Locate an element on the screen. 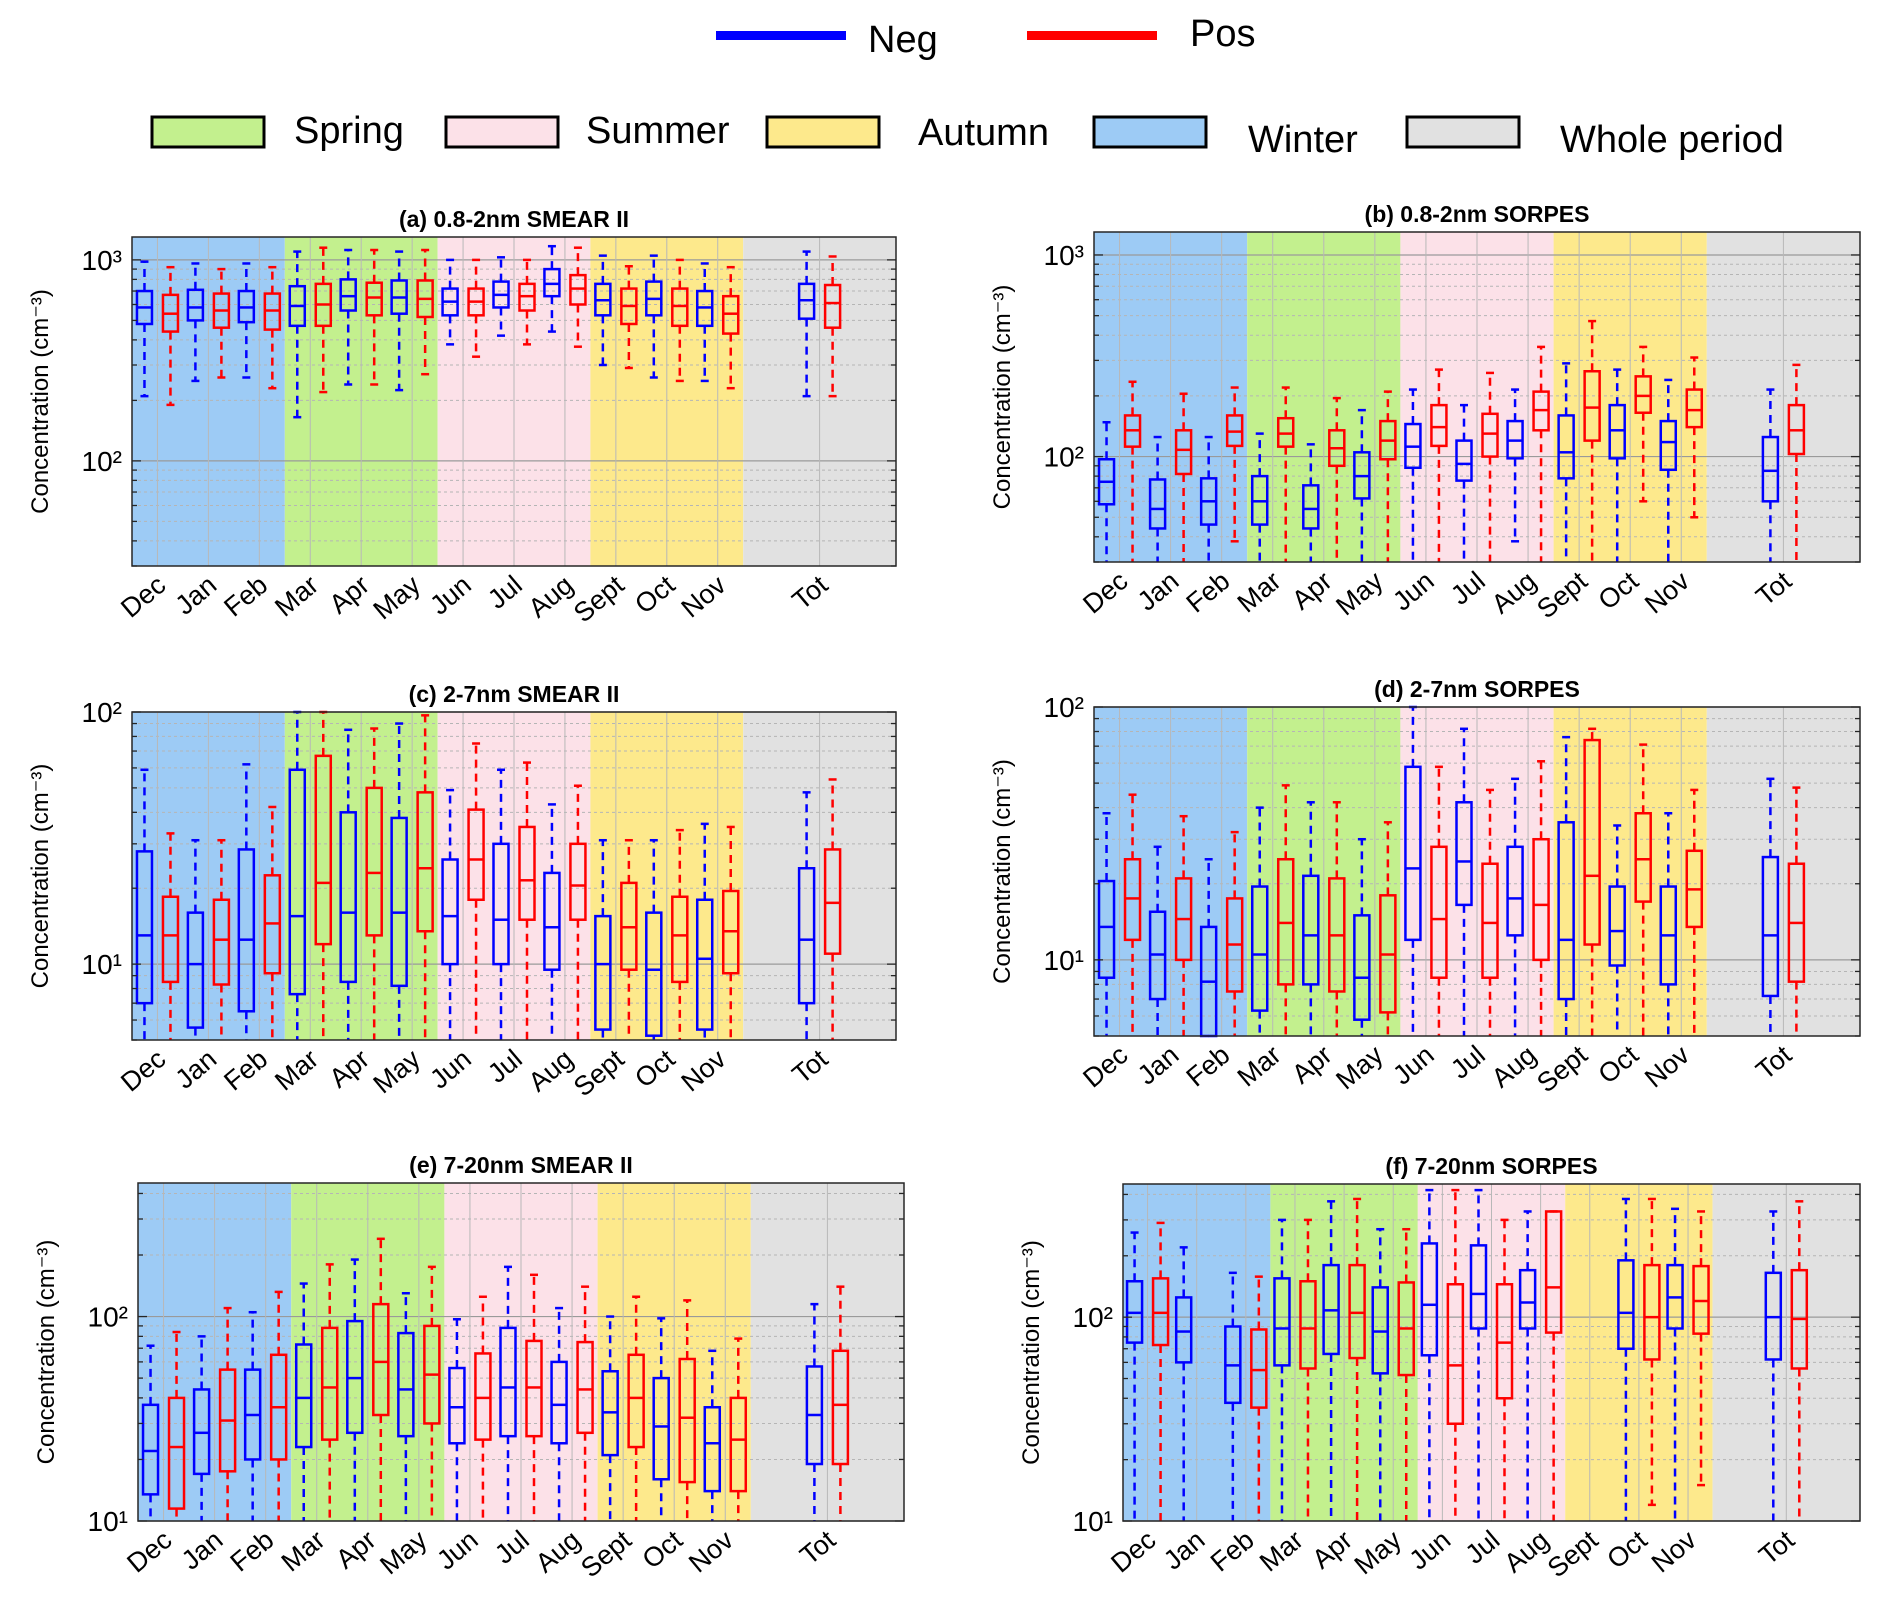  box-jul-neg is located at coordinates (508, 1393).